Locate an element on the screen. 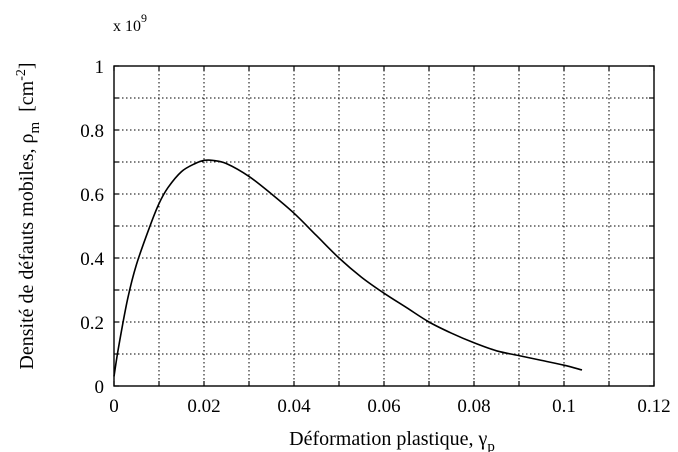 Image resolution: width=678 pixels, height=452 pixels. x-tick-label: 0.12 is located at coordinates (653, 406).